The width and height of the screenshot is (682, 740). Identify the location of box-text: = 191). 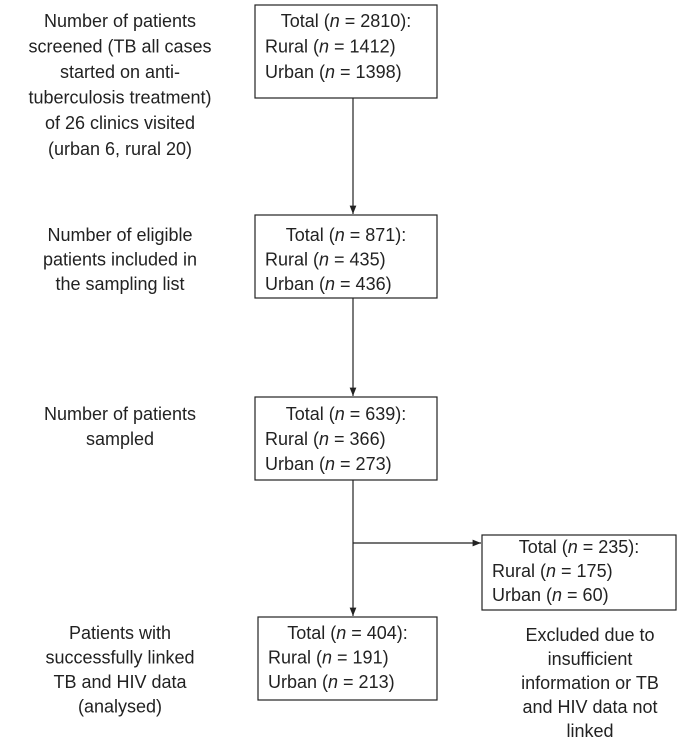
(360, 657).